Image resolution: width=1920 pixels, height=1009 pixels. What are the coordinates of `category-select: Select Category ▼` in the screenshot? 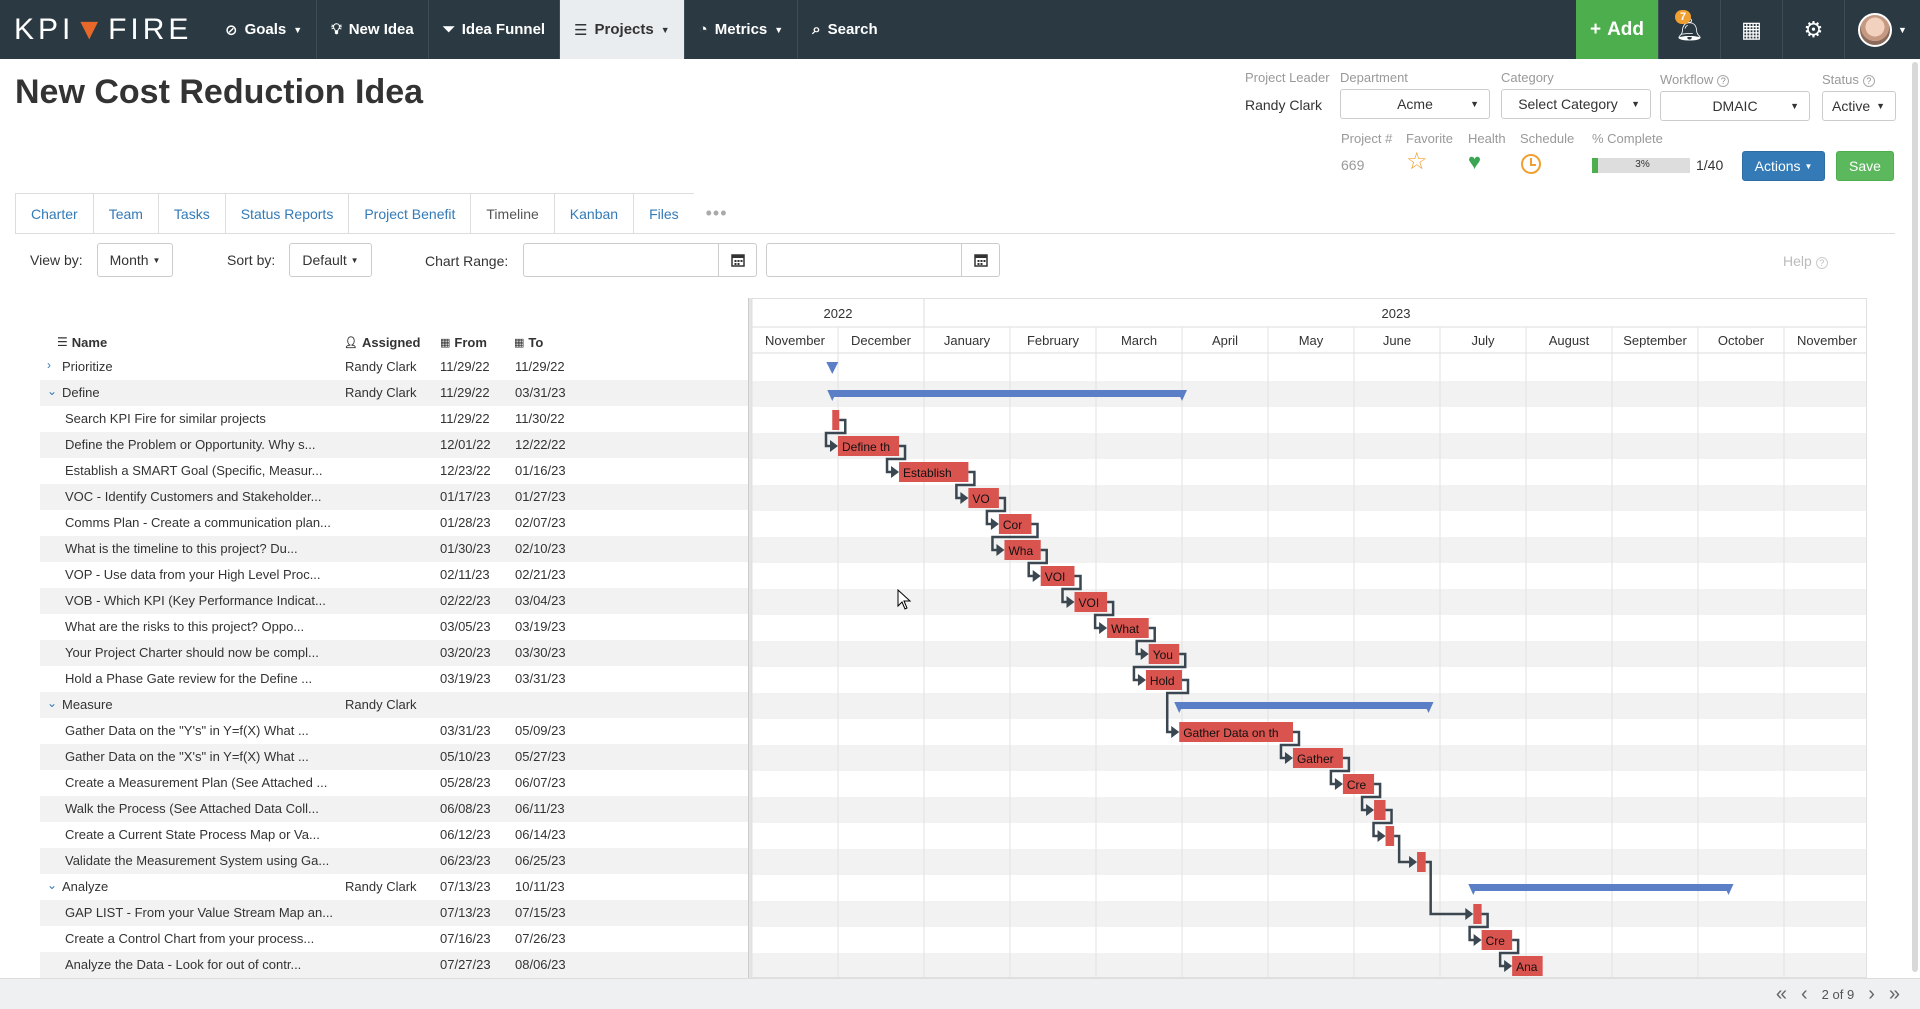 It's located at (1576, 104).